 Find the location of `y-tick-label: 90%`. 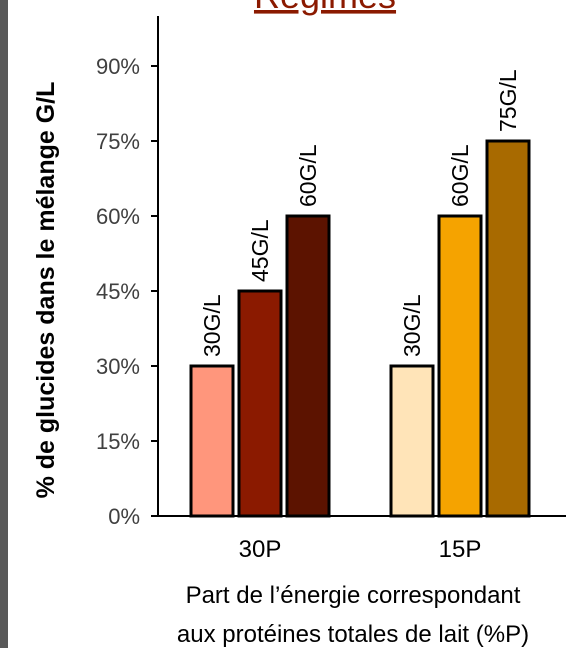

y-tick-label: 90% is located at coordinates (118, 66).